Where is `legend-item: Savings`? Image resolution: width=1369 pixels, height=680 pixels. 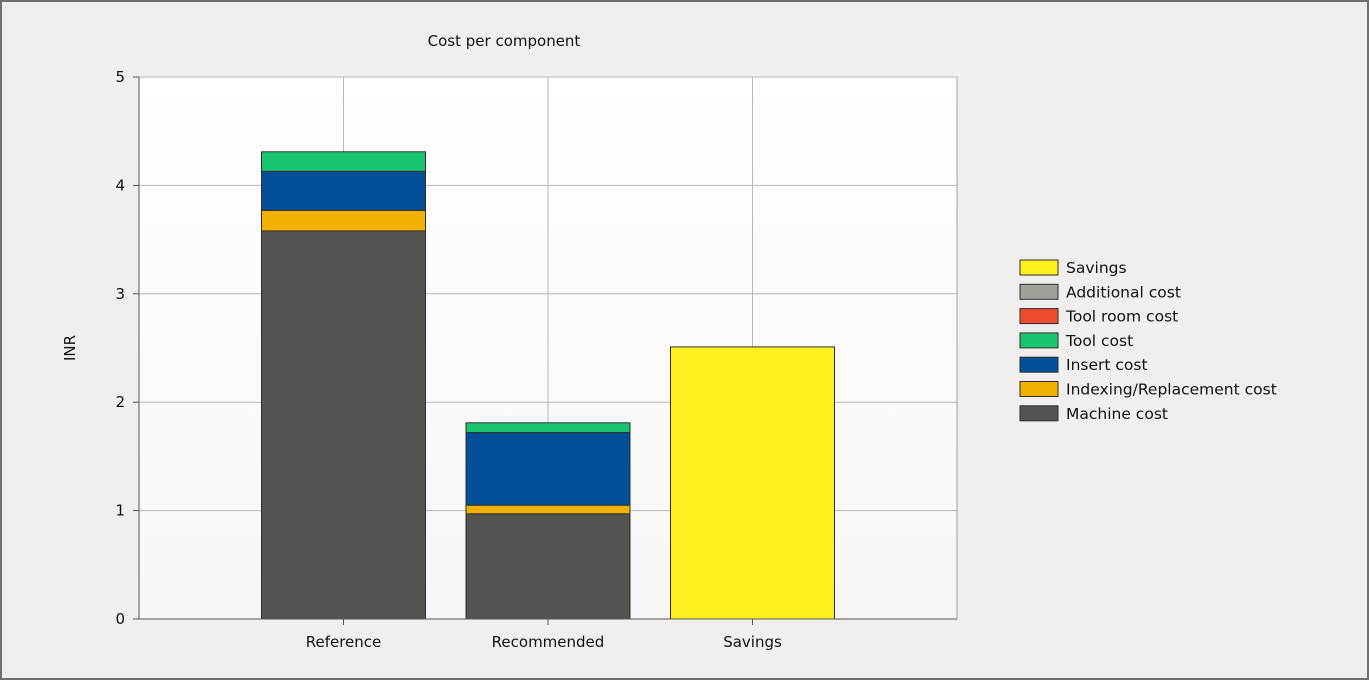
legend-item: Savings is located at coordinates (1073, 268).